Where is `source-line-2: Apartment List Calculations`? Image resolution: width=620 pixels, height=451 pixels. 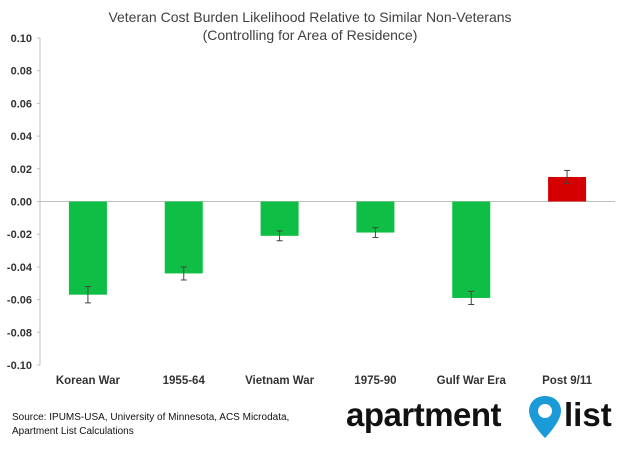 source-line-2: Apartment List Calculations is located at coordinates (73, 431).